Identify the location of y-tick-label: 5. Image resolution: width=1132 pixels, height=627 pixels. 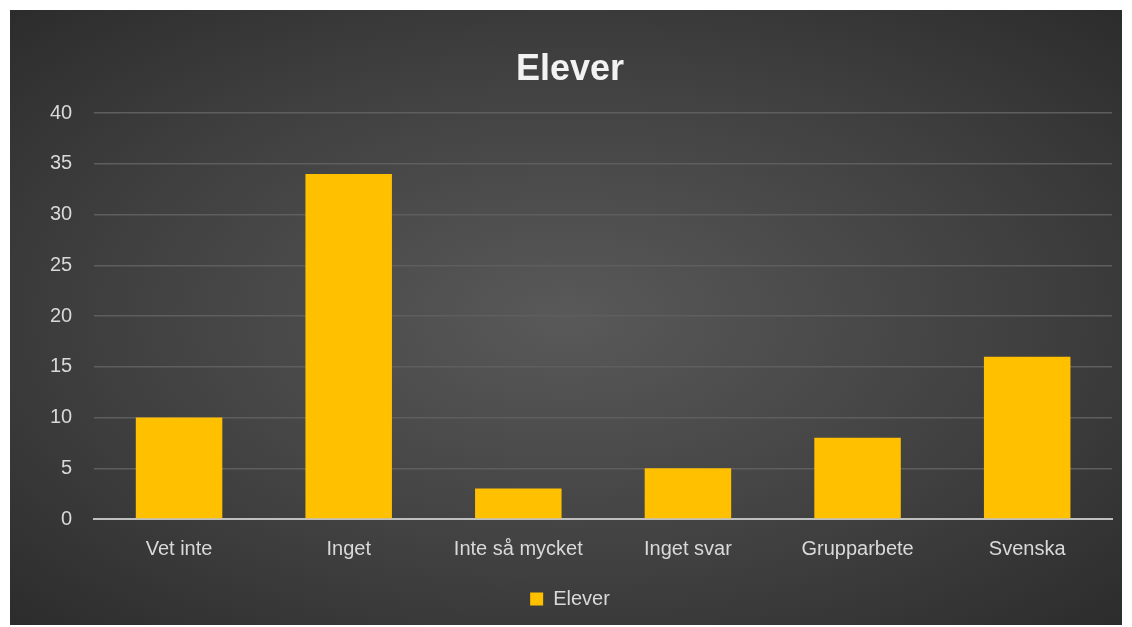
(67, 466).